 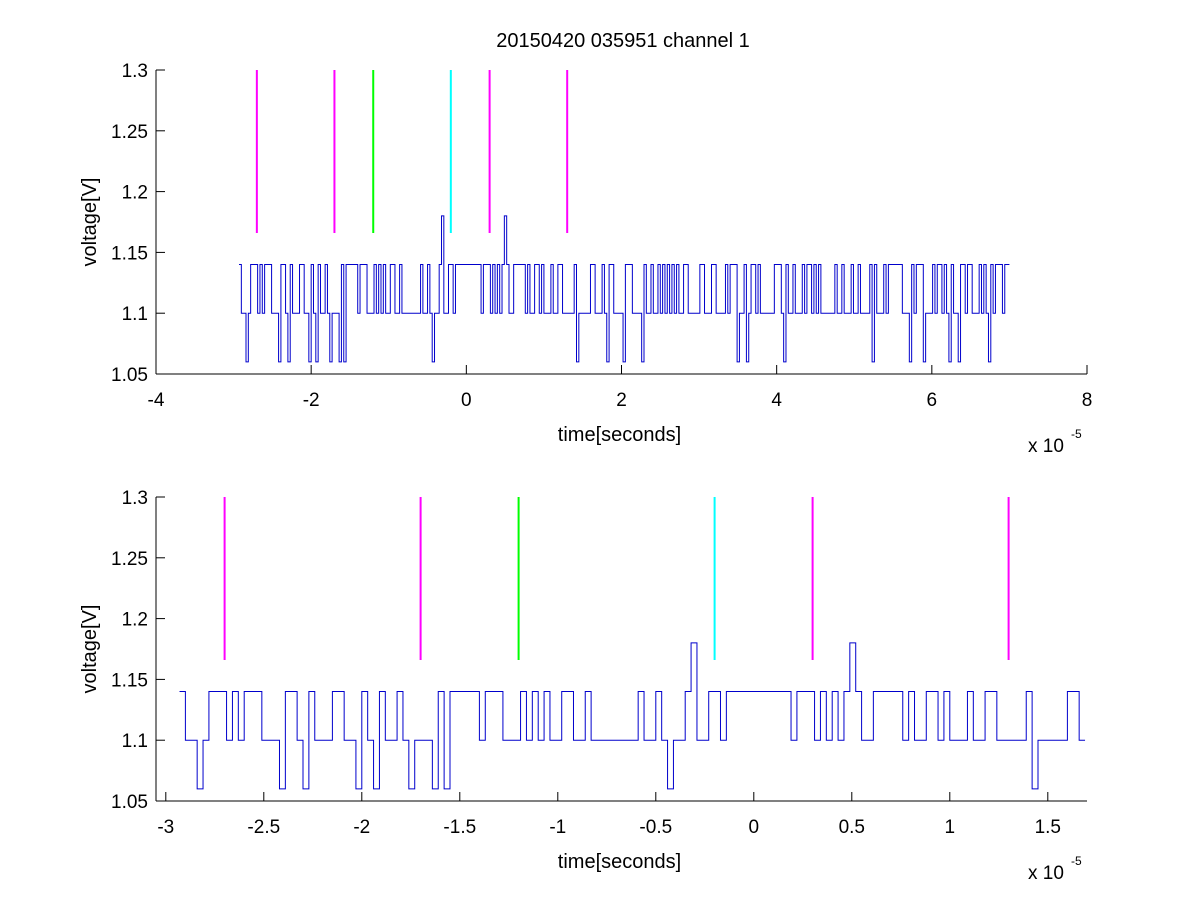 What do you see at coordinates (655, 827) in the screenshot?
I see `x-tick-label: -0.5` at bounding box center [655, 827].